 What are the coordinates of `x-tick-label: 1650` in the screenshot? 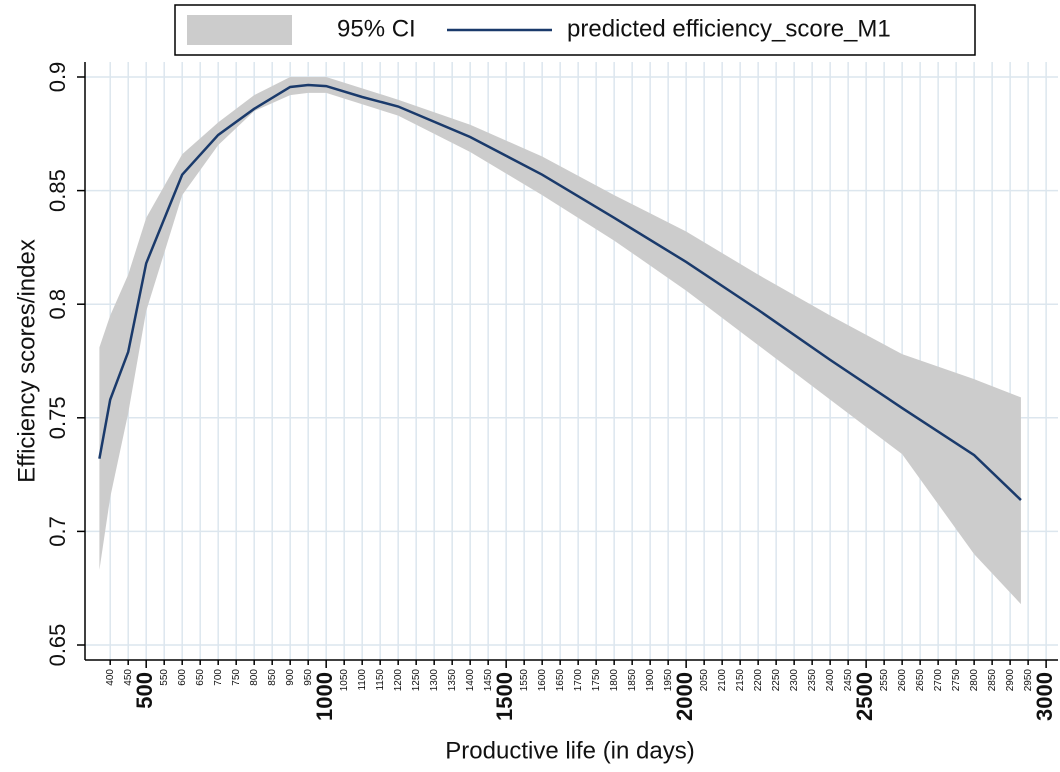 It's located at (560, 680).